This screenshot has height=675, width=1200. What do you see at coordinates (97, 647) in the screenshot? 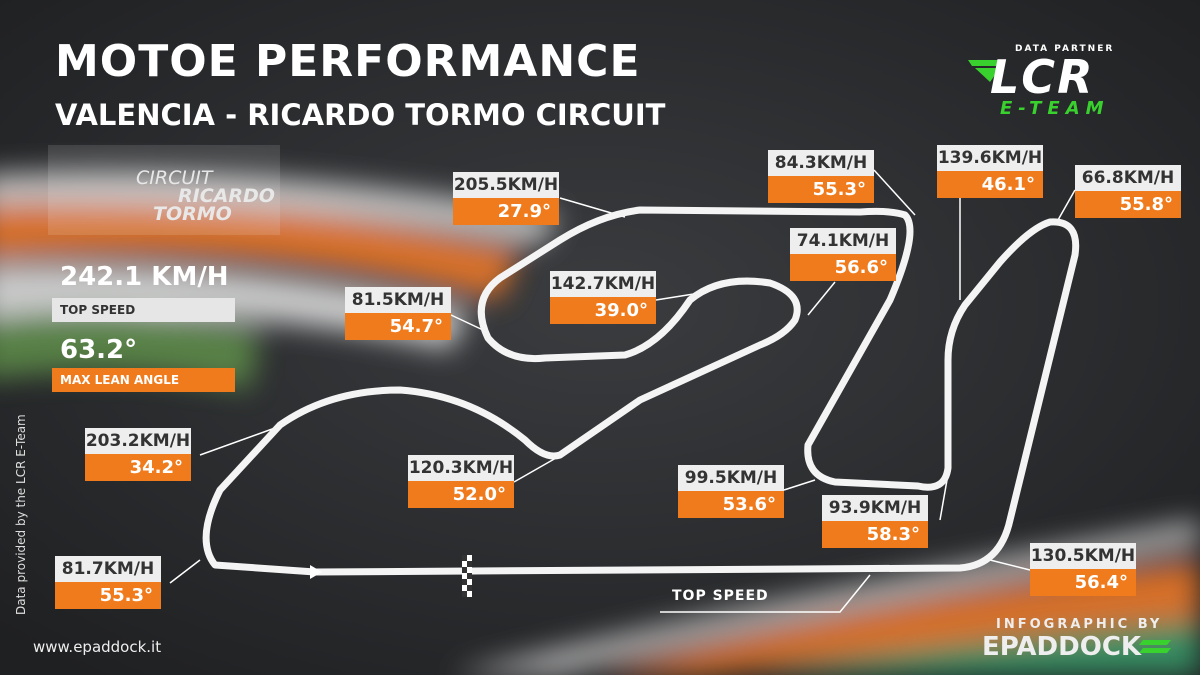
I see `website: www.epaddock.it` at bounding box center [97, 647].